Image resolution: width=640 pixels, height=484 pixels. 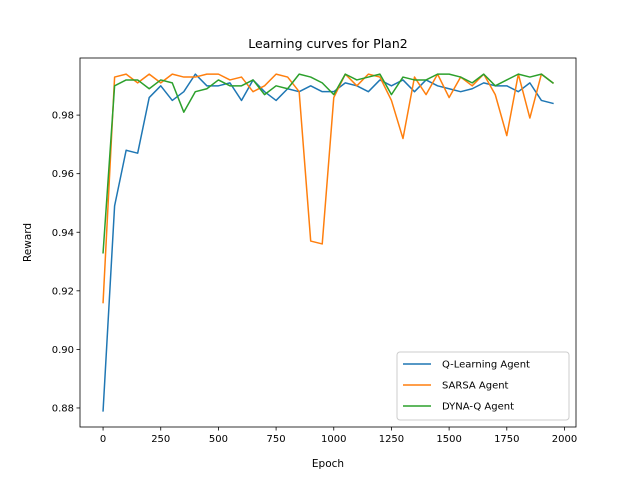 What do you see at coordinates (63, 291) in the screenshot?
I see `y-tick-label: 0.92` at bounding box center [63, 291].